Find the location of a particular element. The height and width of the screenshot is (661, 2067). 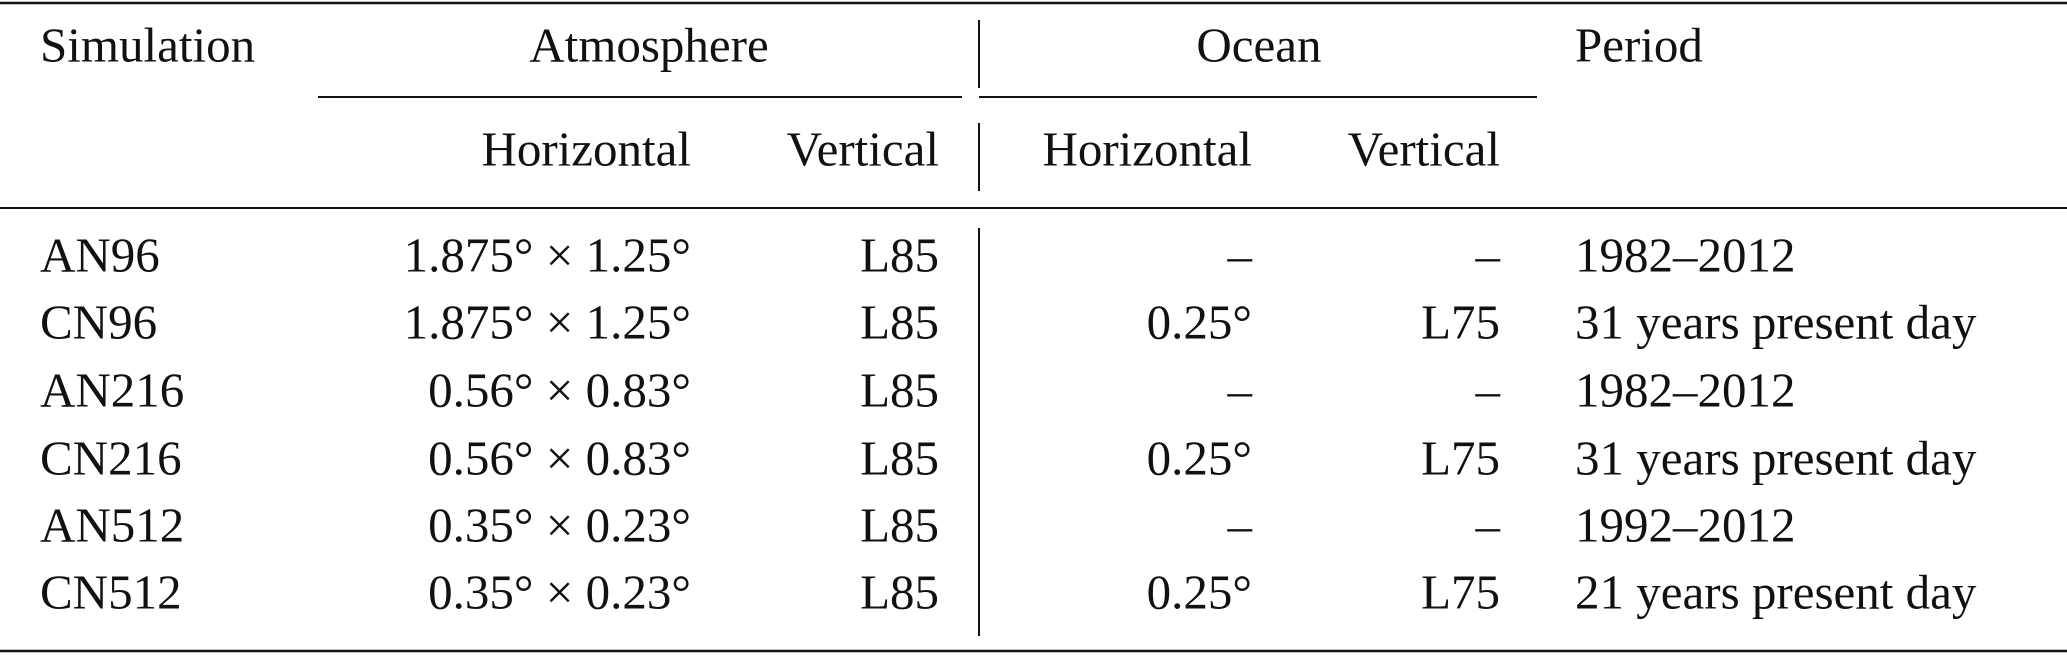

table-cell: CN96 is located at coordinates (98, 321).